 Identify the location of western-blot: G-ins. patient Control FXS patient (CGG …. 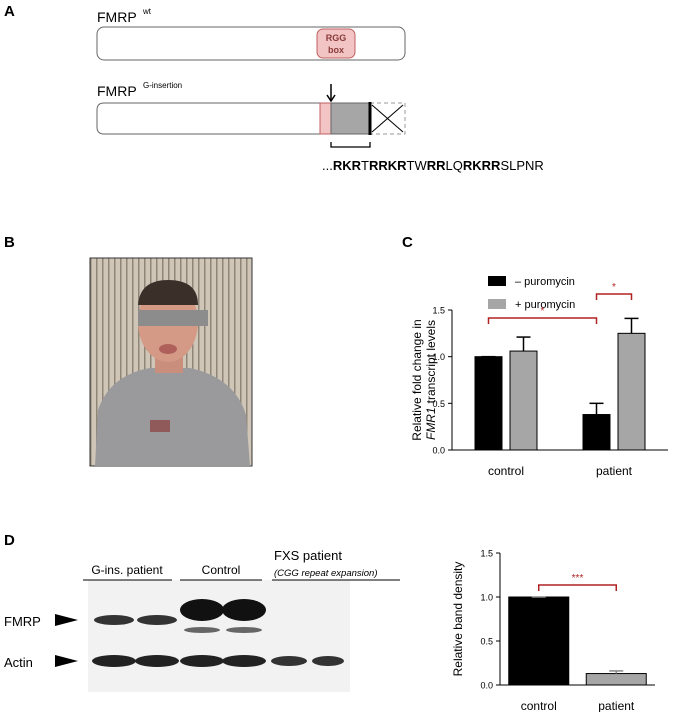
(202, 620).